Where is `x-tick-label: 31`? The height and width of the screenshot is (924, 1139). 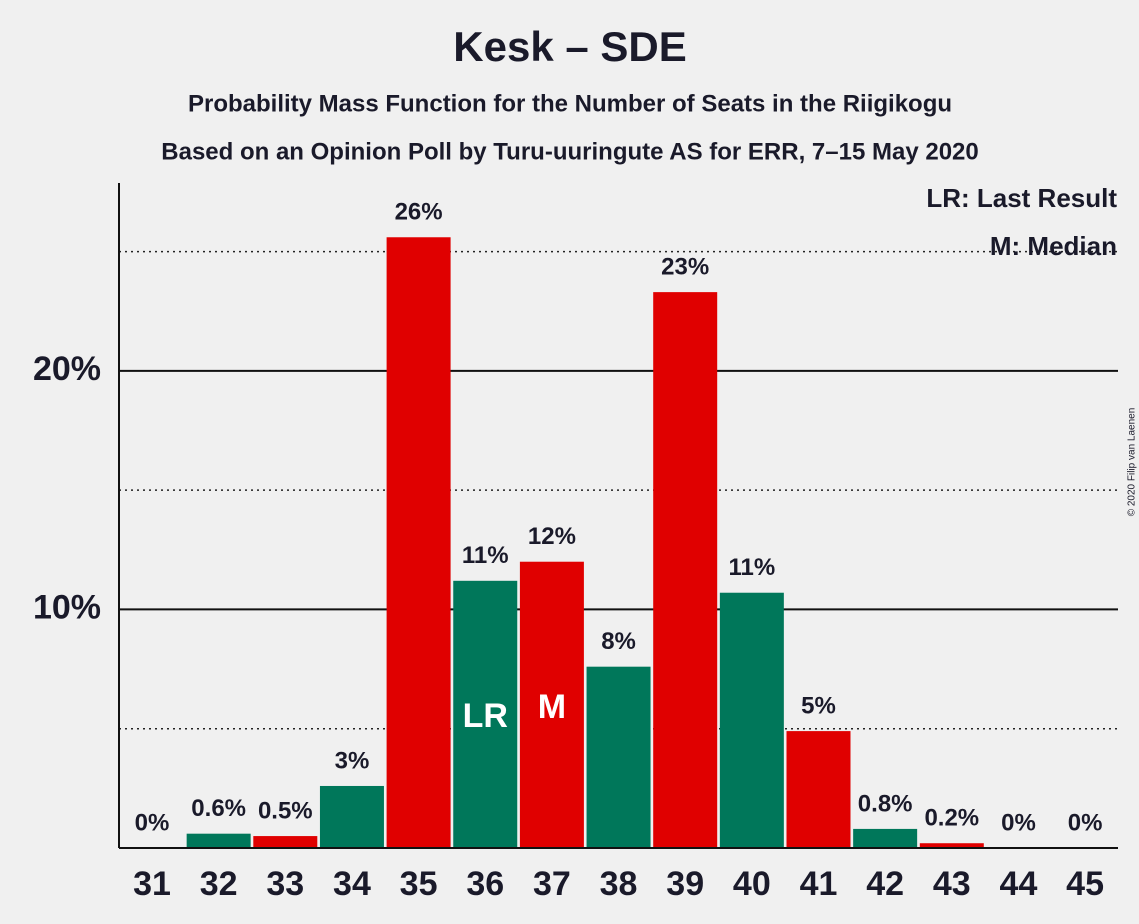
x-tick-label: 31 is located at coordinates (152, 884).